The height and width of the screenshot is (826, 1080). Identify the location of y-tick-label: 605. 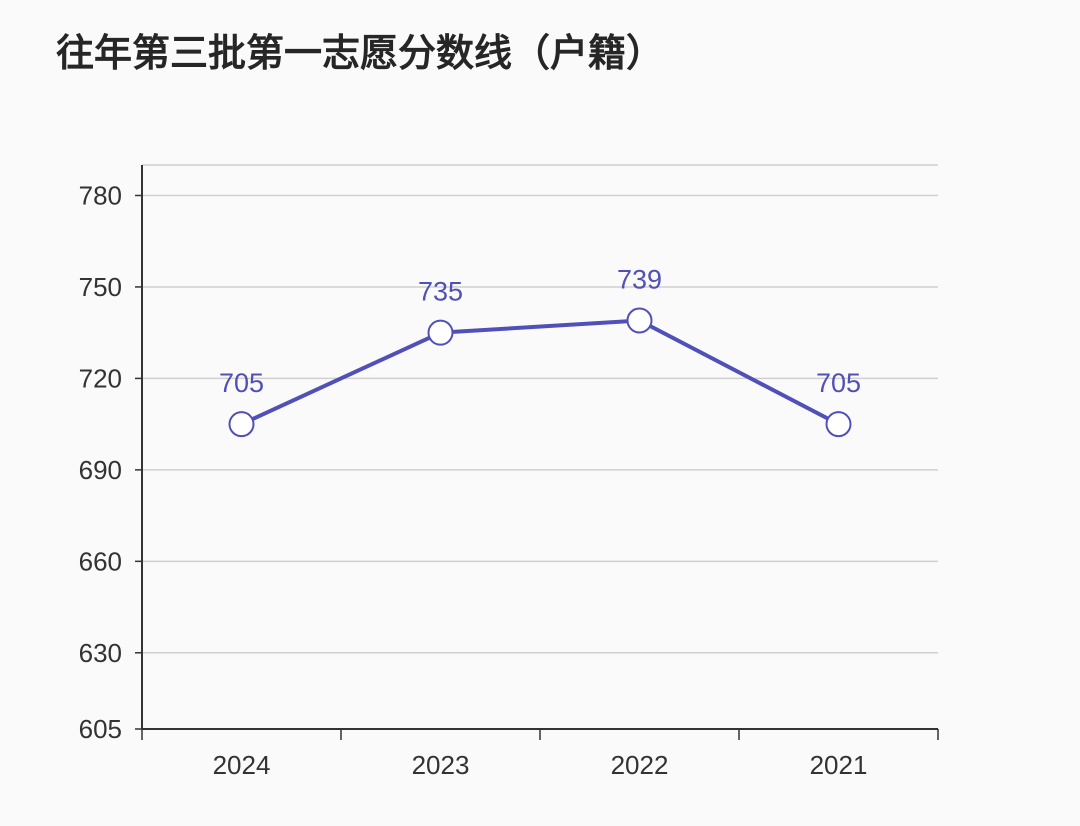
(100, 729).